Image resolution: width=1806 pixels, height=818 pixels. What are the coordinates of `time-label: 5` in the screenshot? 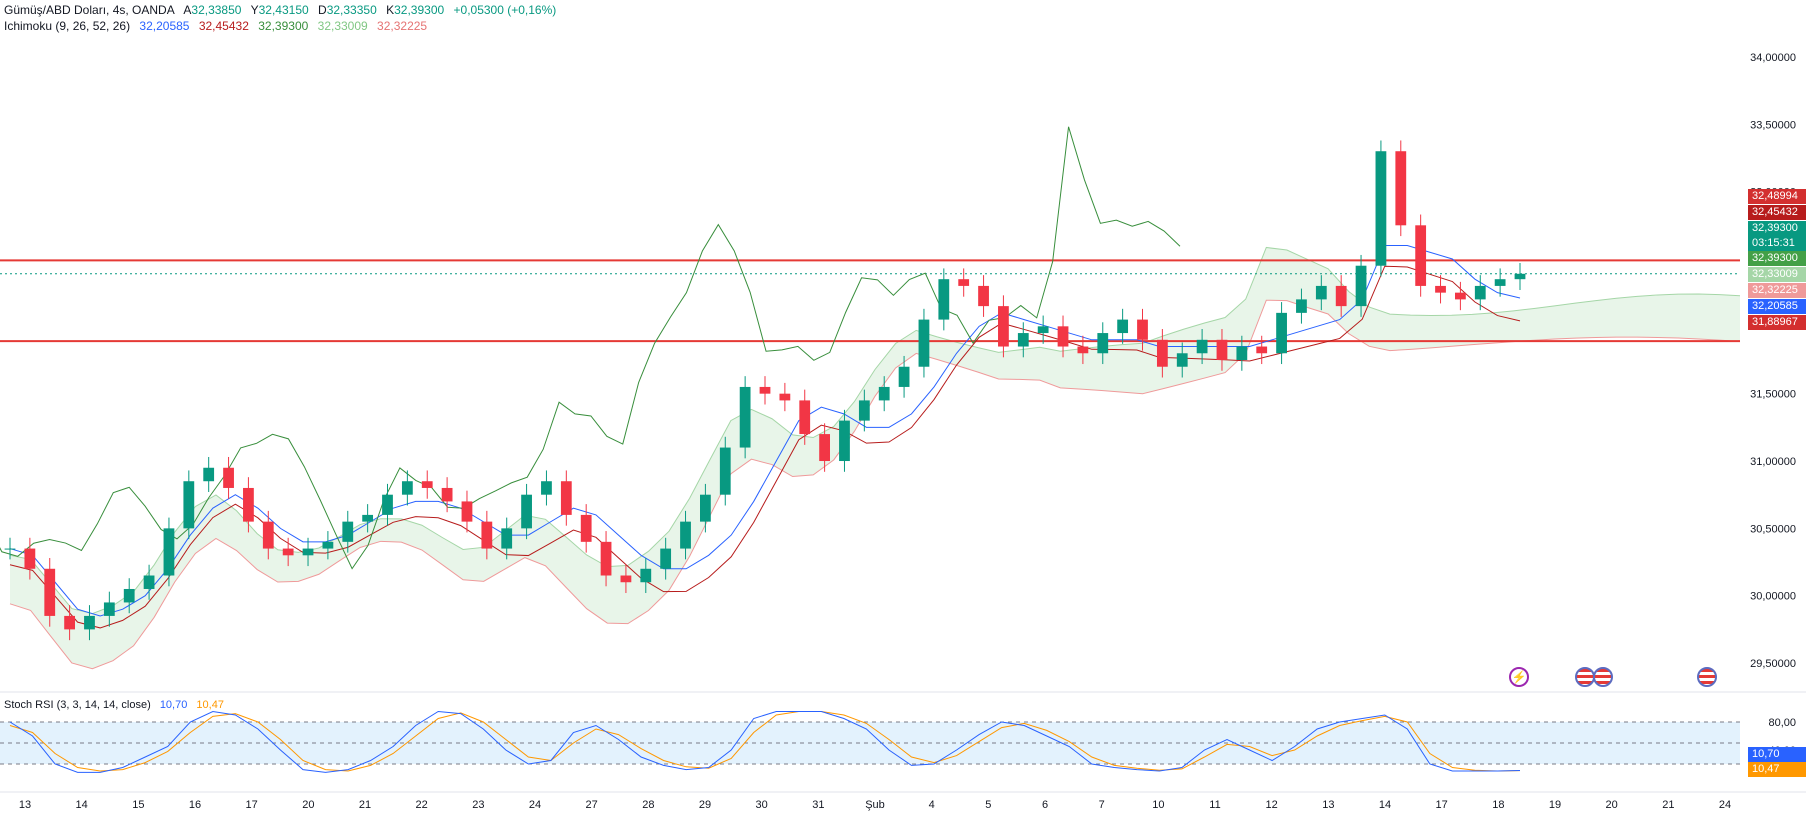 It's located at (988, 805).